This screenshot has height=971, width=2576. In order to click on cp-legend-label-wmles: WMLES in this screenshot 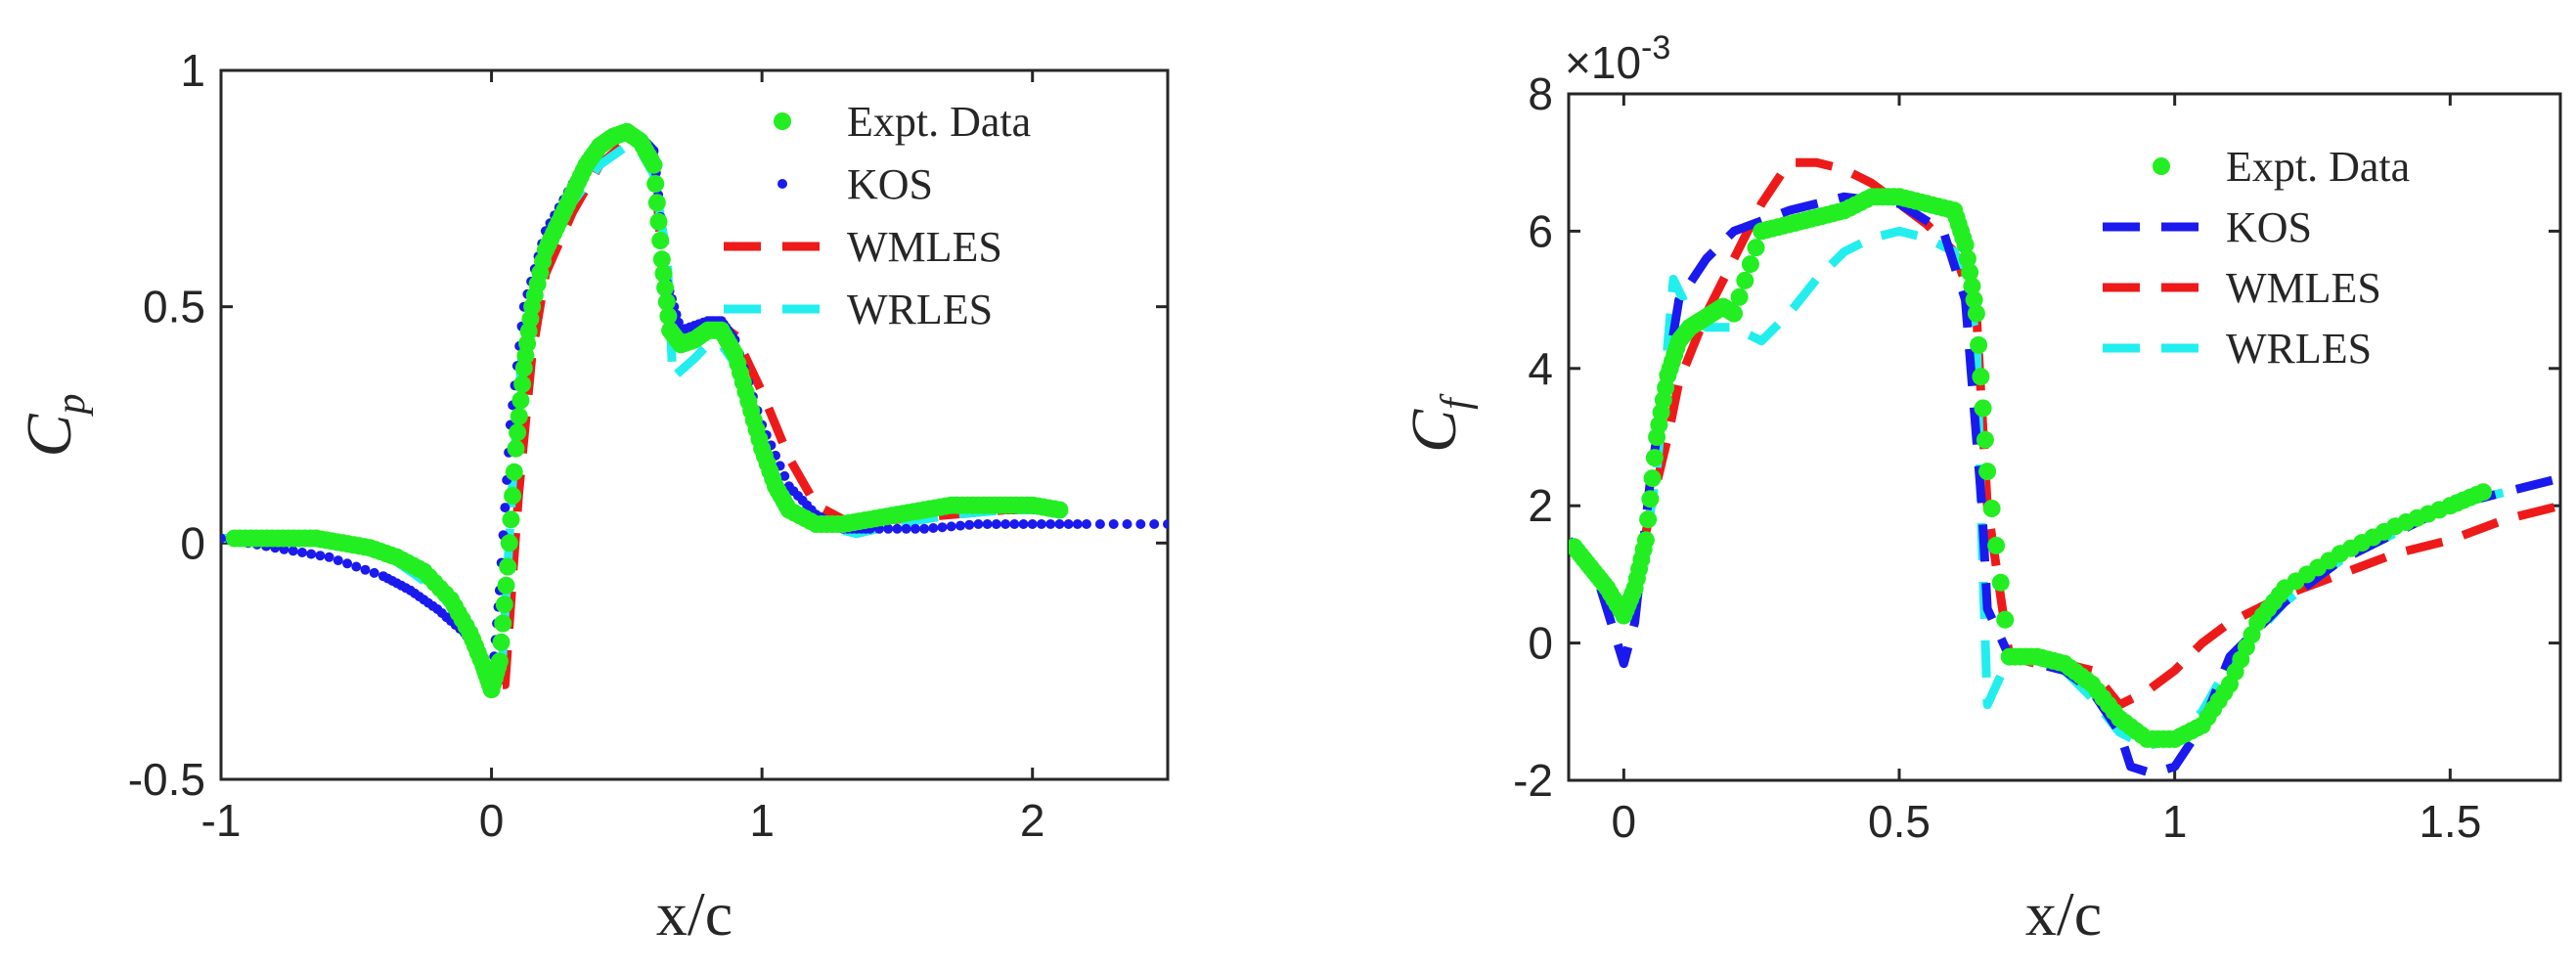, I will do `click(924, 247)`.